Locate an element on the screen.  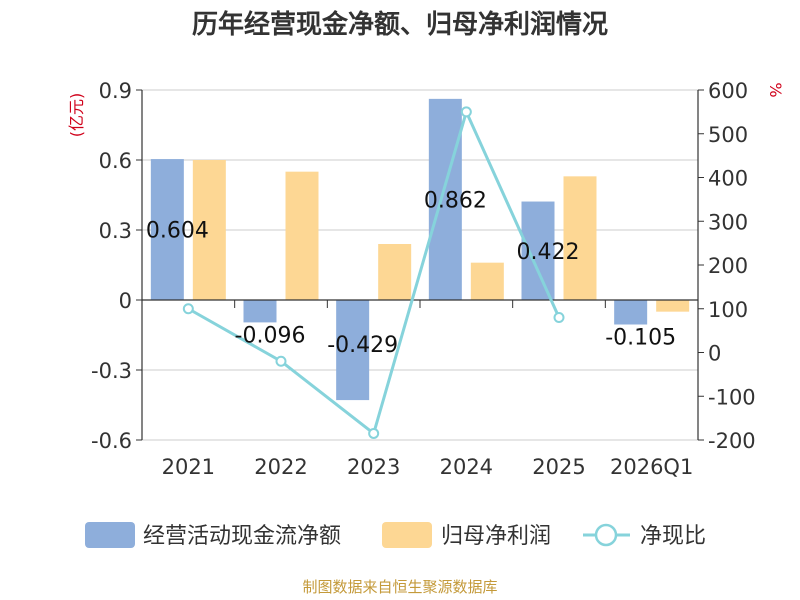
cashflow-value-label: 0.862 is located at coordinates (455, 200).